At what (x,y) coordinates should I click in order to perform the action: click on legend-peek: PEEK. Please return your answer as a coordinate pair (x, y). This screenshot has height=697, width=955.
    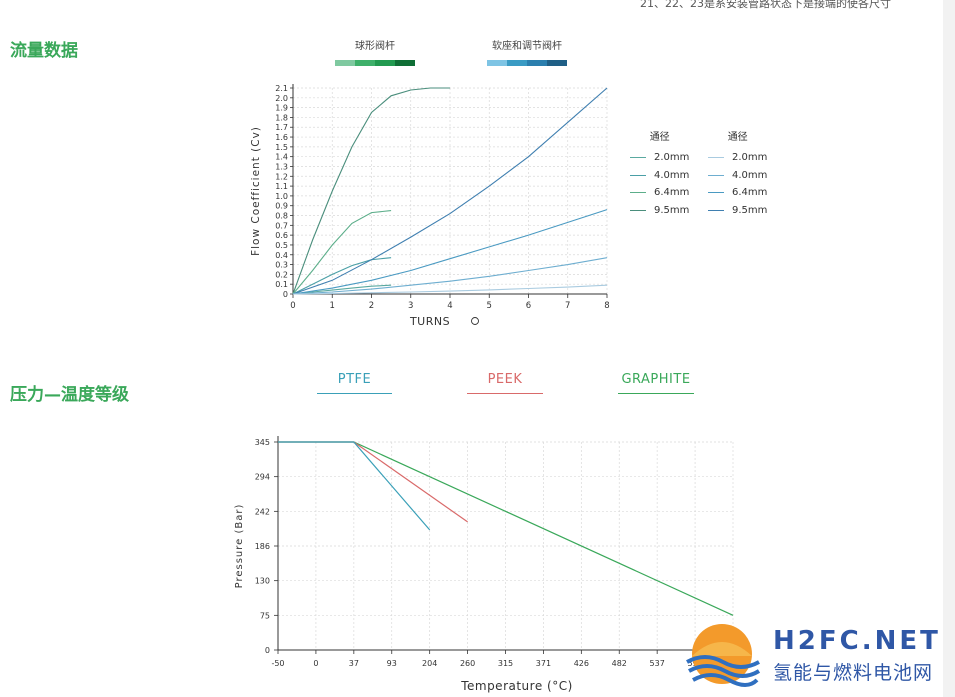
    Looking at the image, I should click on (505, 383).